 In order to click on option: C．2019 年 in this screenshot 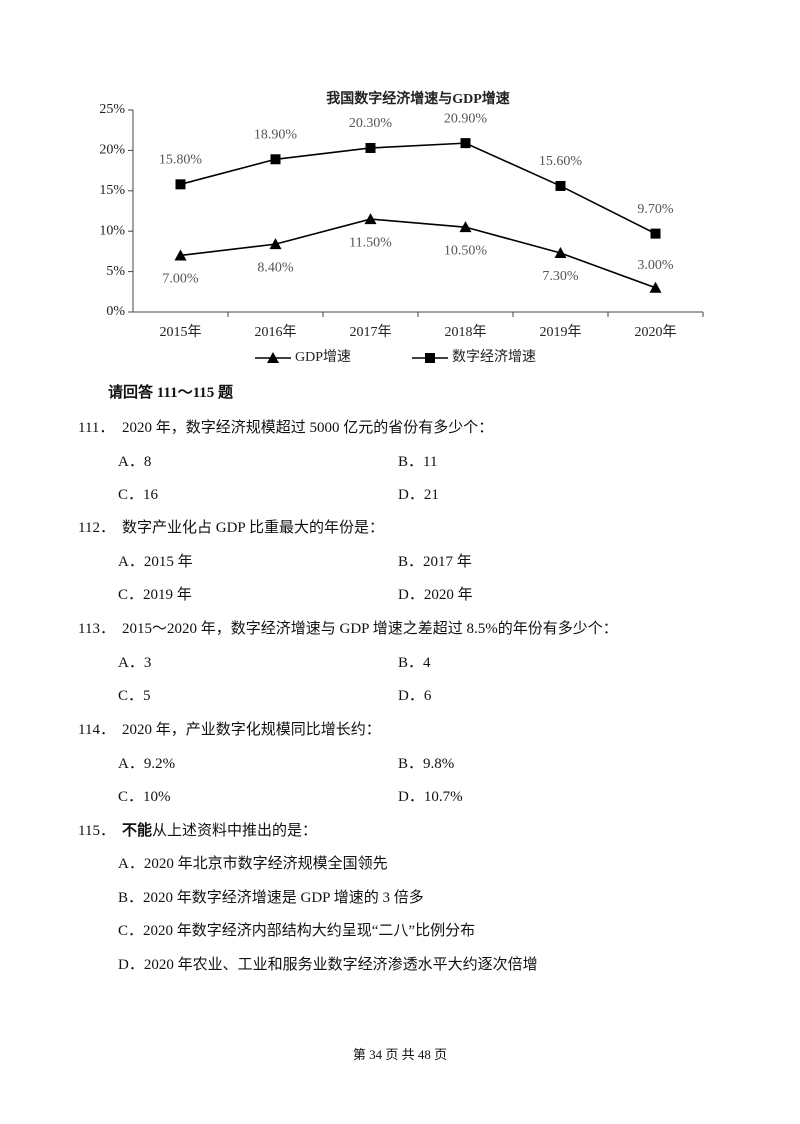, I will do `click(155, 595)`.